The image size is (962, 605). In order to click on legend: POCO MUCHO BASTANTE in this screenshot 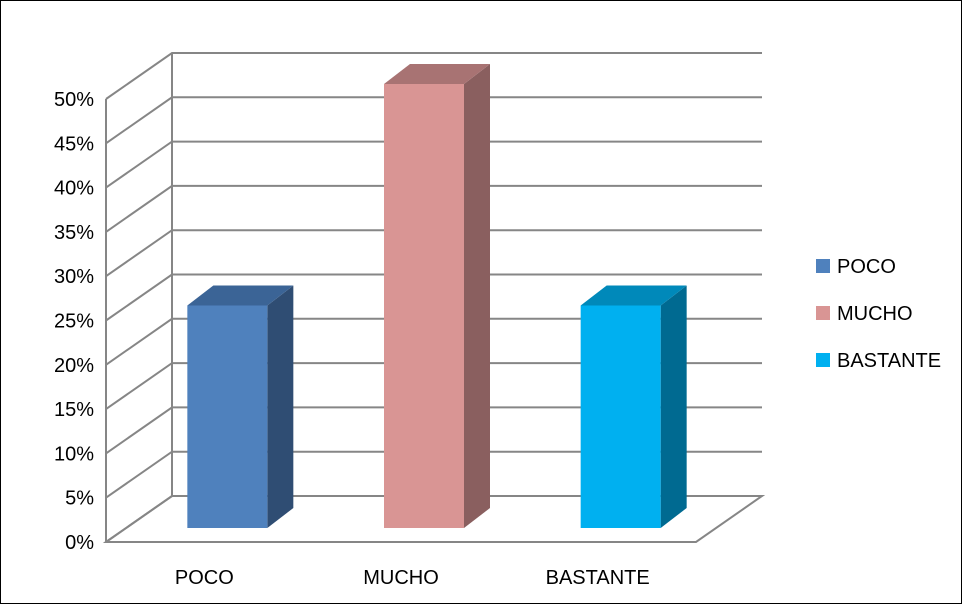, I will do `click(878, 314)`.